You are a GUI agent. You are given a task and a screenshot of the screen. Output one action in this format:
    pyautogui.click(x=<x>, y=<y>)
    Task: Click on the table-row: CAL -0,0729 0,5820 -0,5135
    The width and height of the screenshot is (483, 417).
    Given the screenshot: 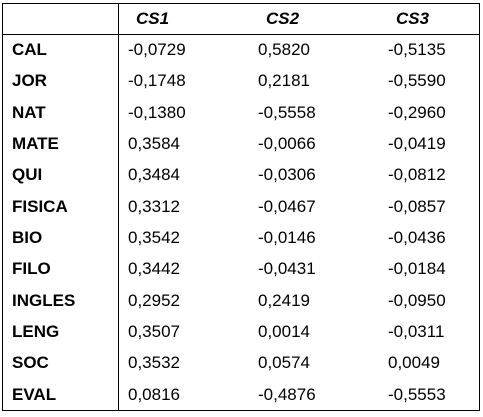 What is the action you would take?
    pyautogui.click(x=241, y=50)
    